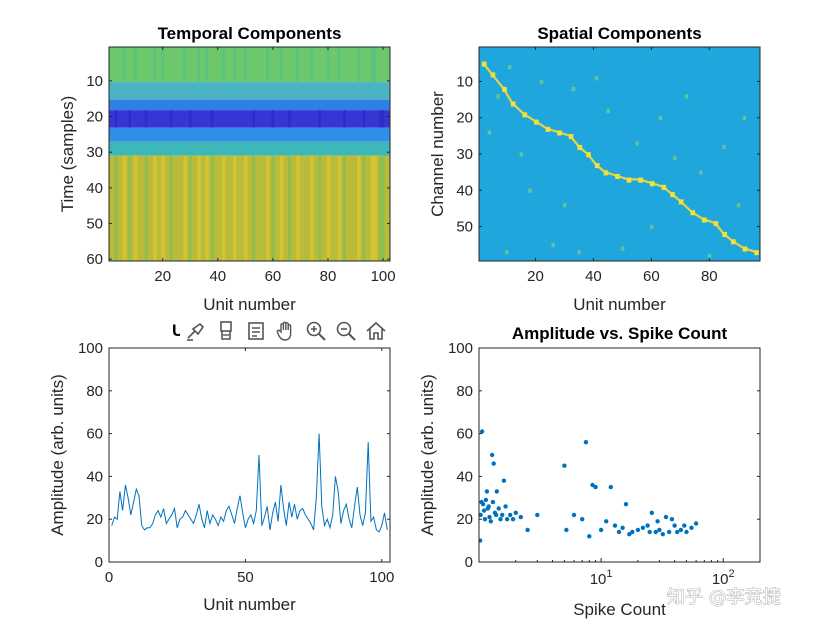 Image resolution: width=840 pixels, height=630 pixels. I want to click on temporal-ytick: 10, so click(94, 81).